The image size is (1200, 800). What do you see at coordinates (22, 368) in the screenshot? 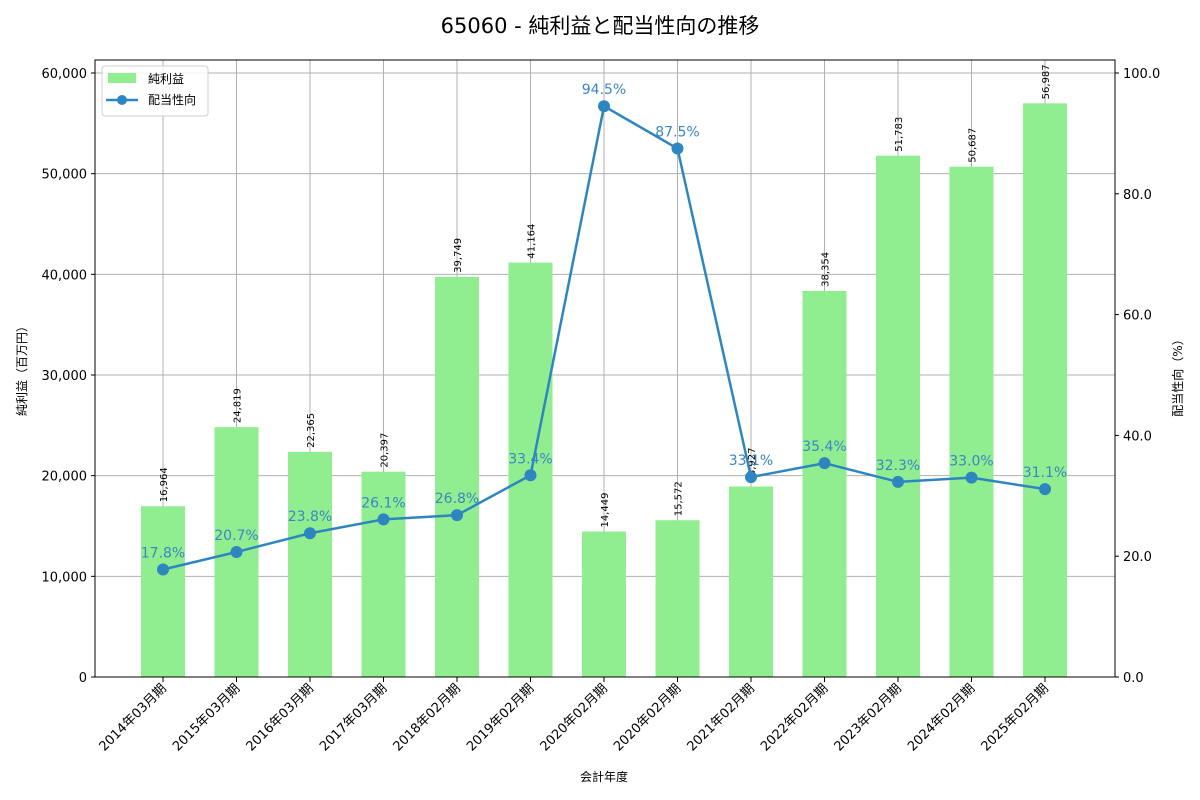
I see `y-axis-label: 純利益（百万円）` at bounding box center [22, 368].